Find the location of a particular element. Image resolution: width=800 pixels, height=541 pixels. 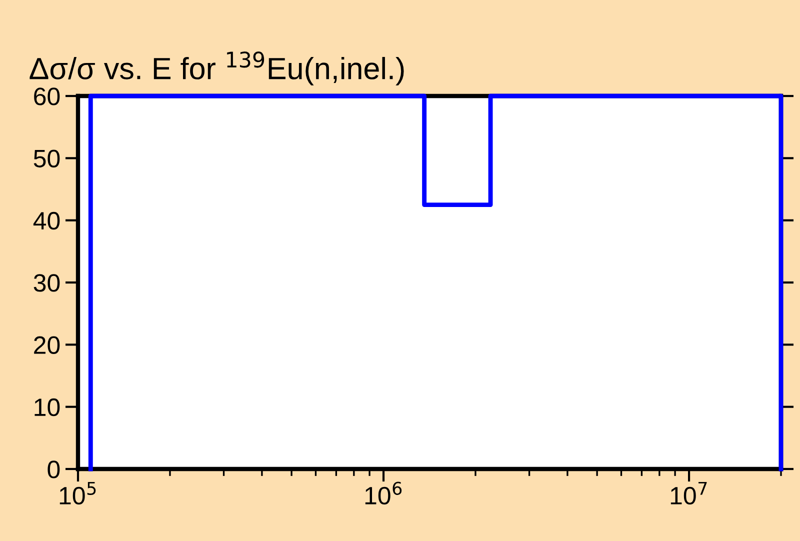

x-tick-label: 10$^{5}$ is located at coordinates (78, 493).